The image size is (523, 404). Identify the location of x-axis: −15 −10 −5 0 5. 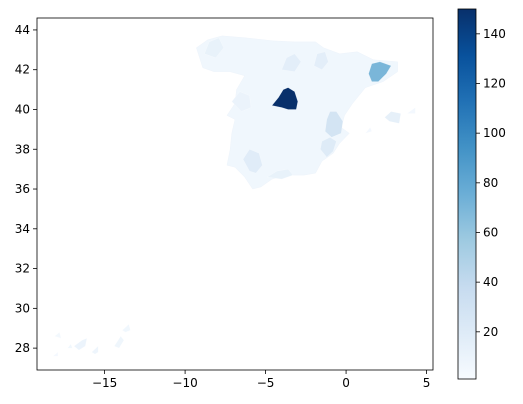
(261, 380).